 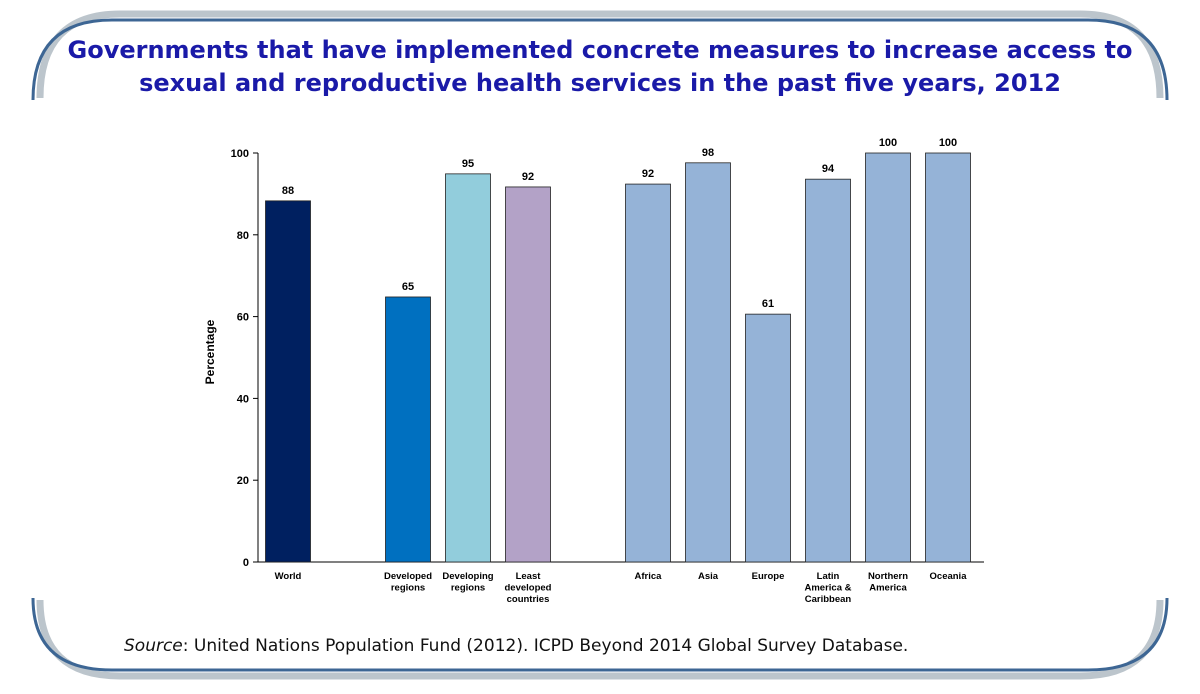 I want to click on category-label: Least developed countries, so click(x=528, y=588).